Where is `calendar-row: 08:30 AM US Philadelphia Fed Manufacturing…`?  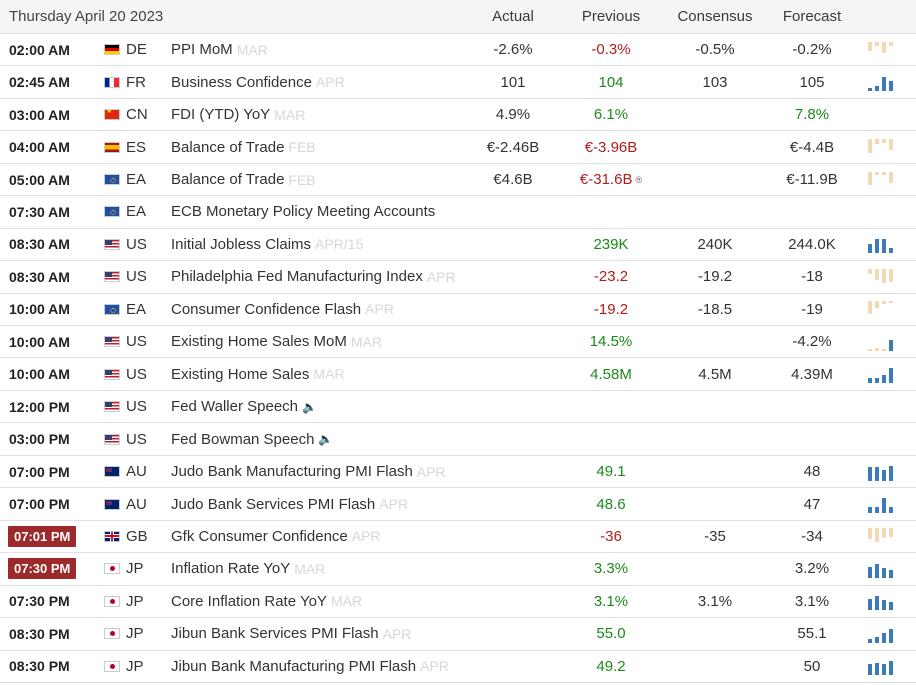
calendar-row: 08:30 AM US Philadelphia Fed Manufacturing… is located at coordinates (458, 277).